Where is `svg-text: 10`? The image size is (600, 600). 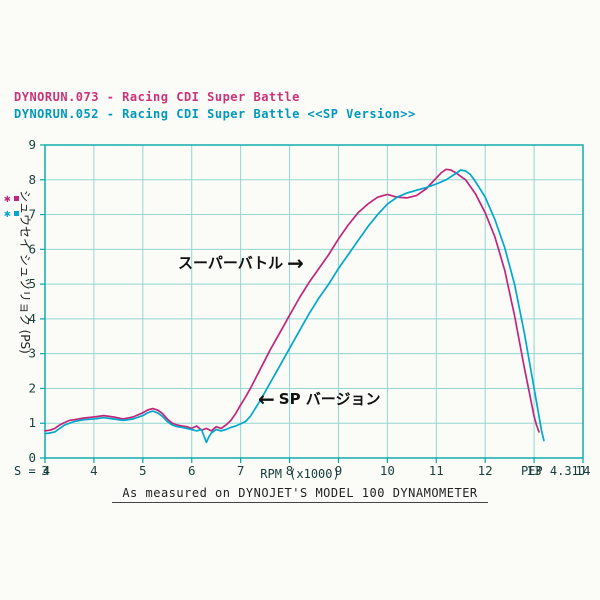
svg-text: 10 is located at coordinates (387, 470).